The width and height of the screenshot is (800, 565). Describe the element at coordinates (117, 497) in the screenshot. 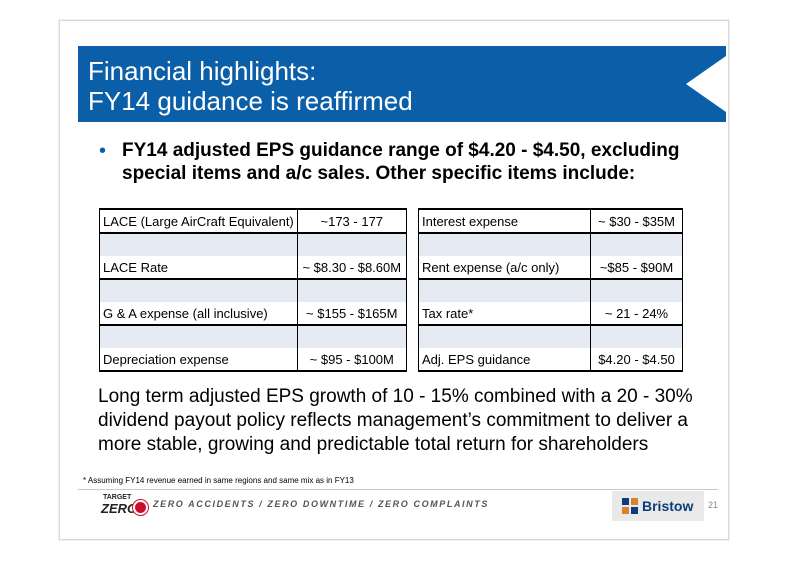

I see `logo-target-text: TARGET` at that location.